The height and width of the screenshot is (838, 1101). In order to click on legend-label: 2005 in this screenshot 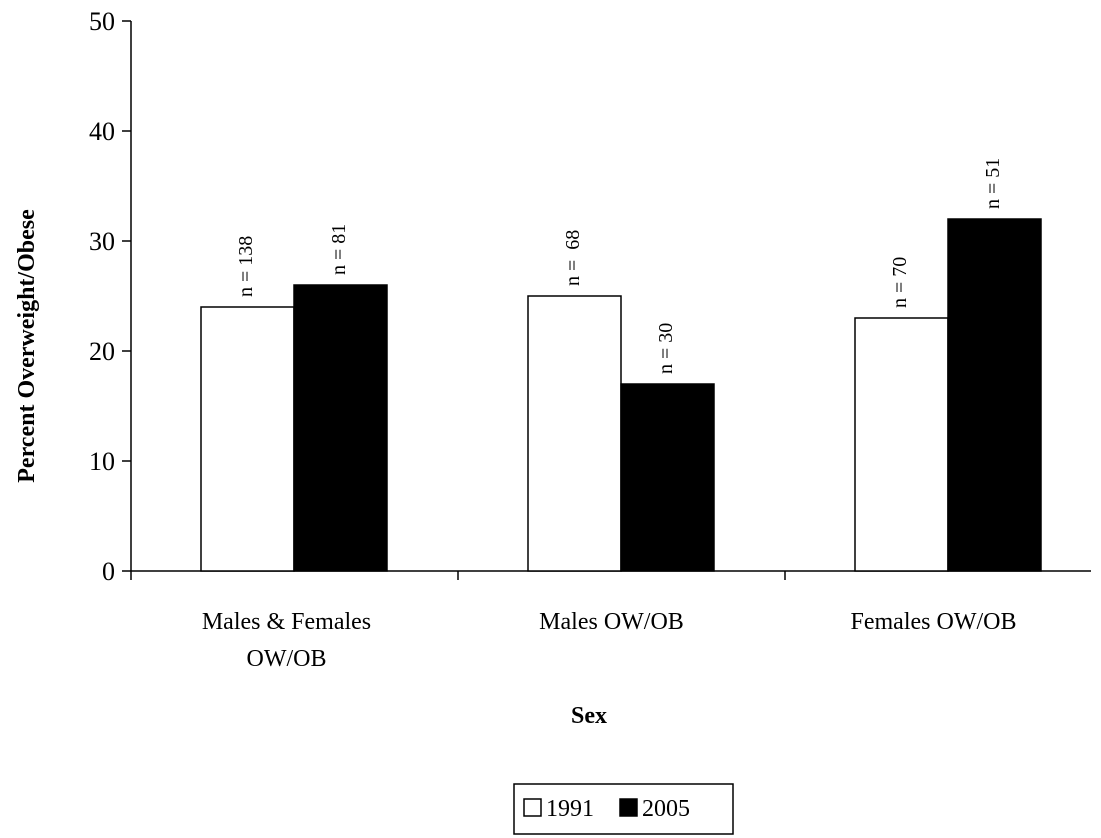, I will do `click(666, 809)`.